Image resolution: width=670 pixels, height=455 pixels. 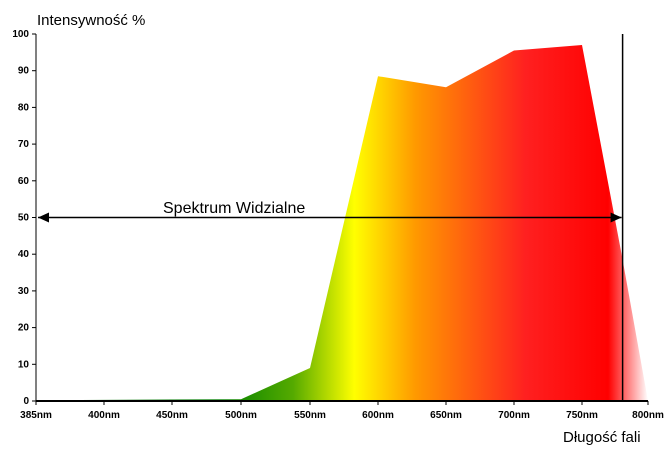 I want to click on y-tick-label: 20, so click(x=24, y=328).